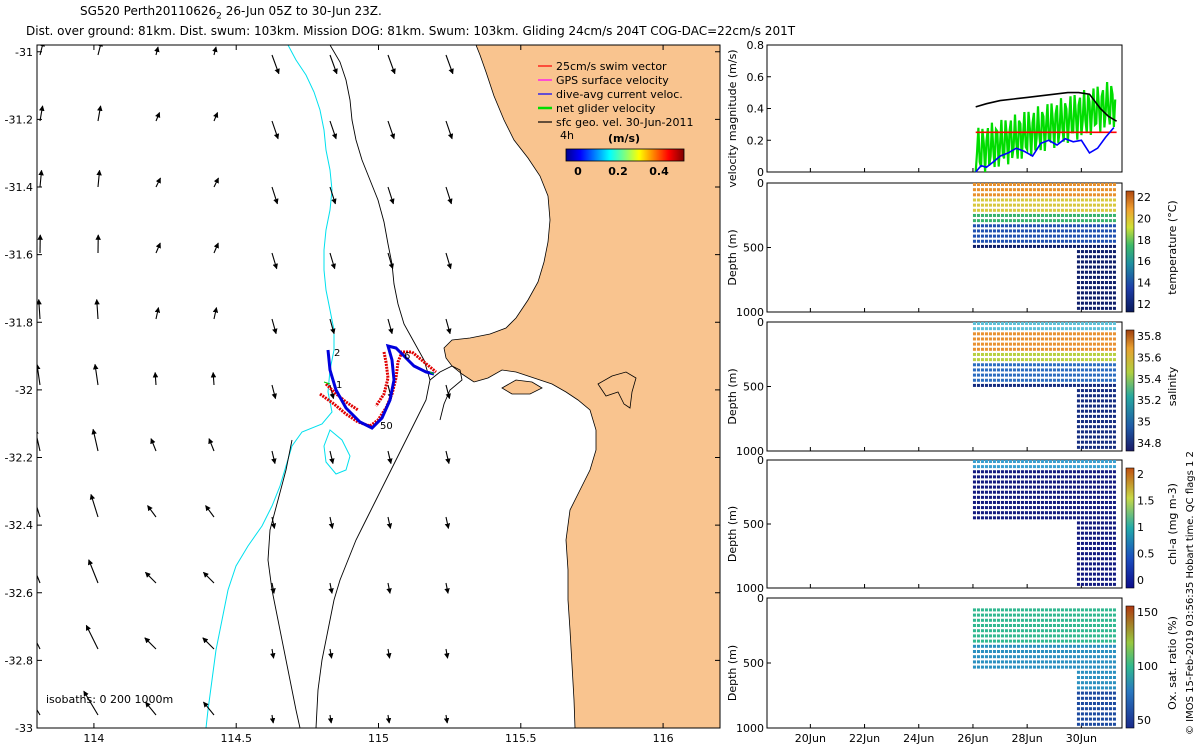  Describe the element at coordinates (339, 385) in the screenshot. I see `track-label-1: 1` at that location.